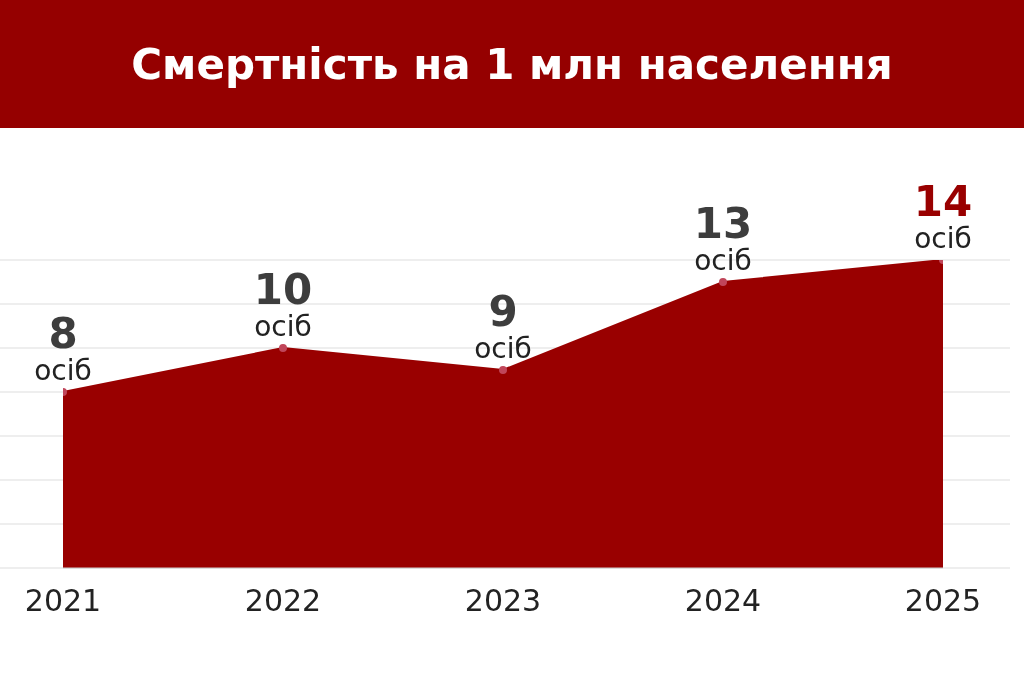  I want to click on data-label: 8 осіб, so click(63, 348).